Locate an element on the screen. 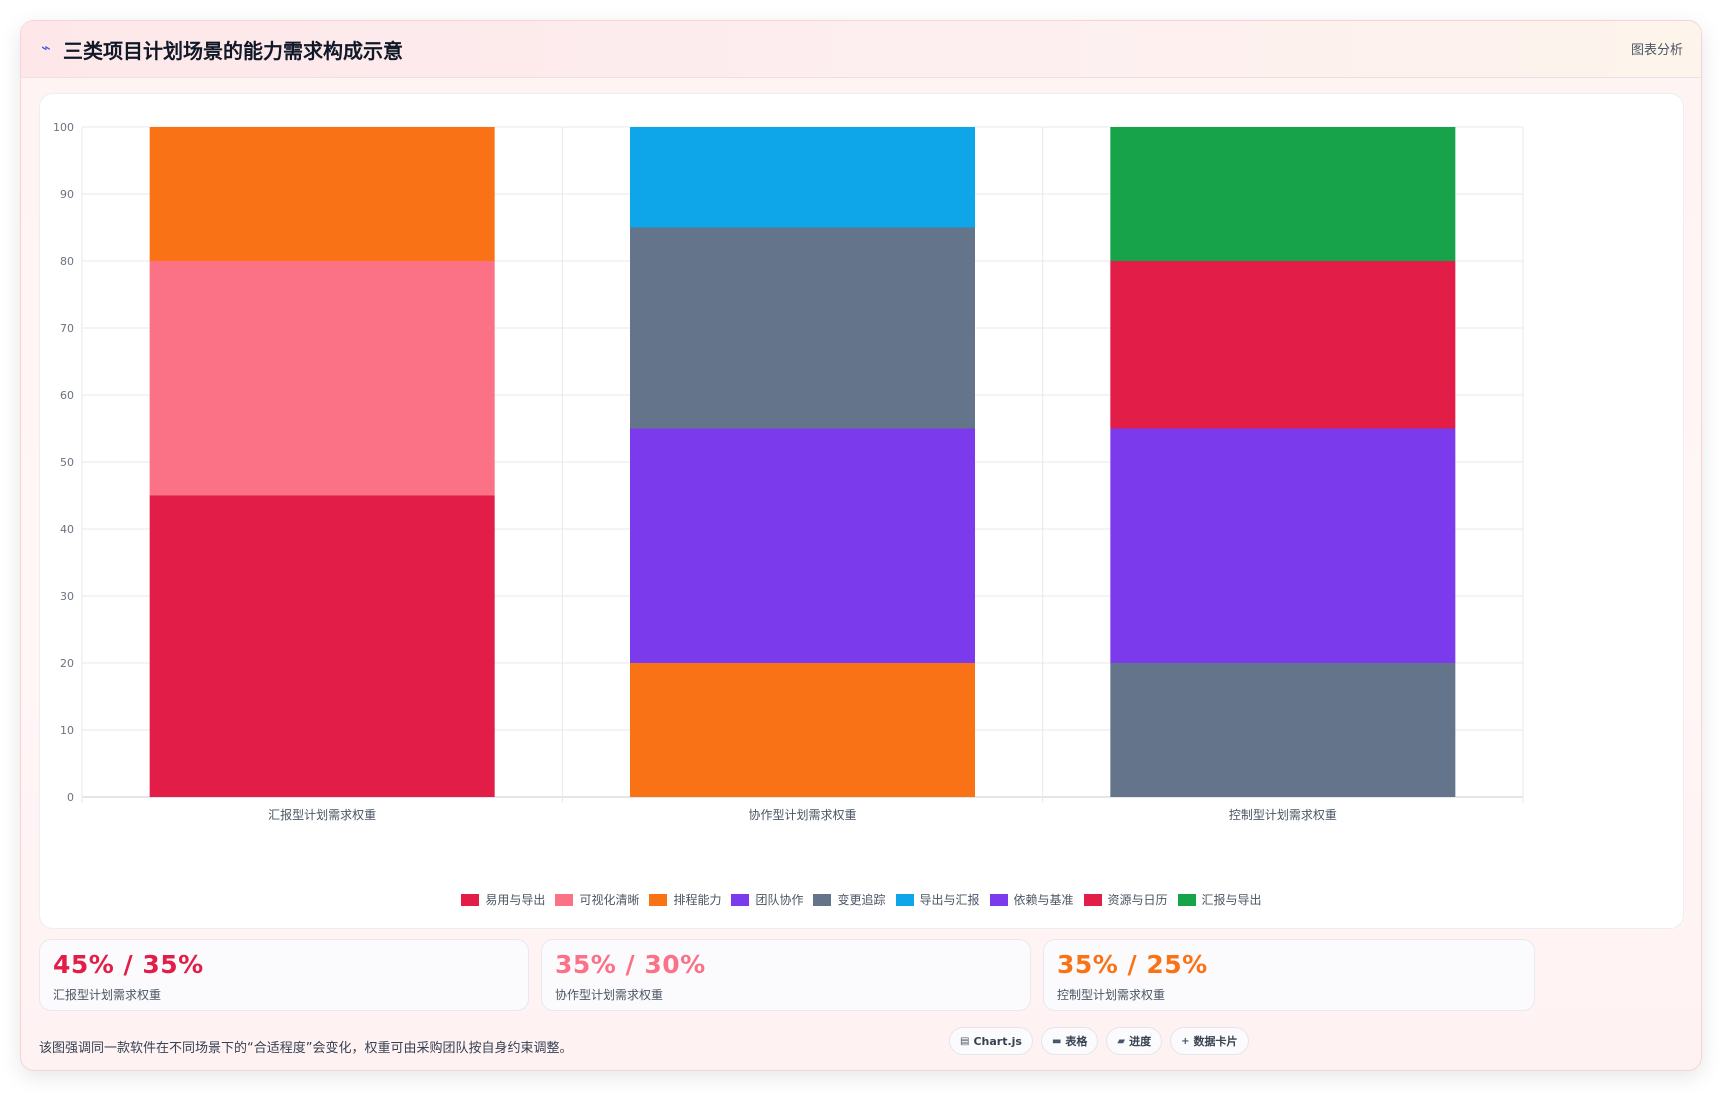 Image resolution: width=1723 pixels, height=1093 pixels. panel-header: ⌁ 三类项目计划场景的能力需求构成示意 图表分析 is located at coordinates (861, 49).